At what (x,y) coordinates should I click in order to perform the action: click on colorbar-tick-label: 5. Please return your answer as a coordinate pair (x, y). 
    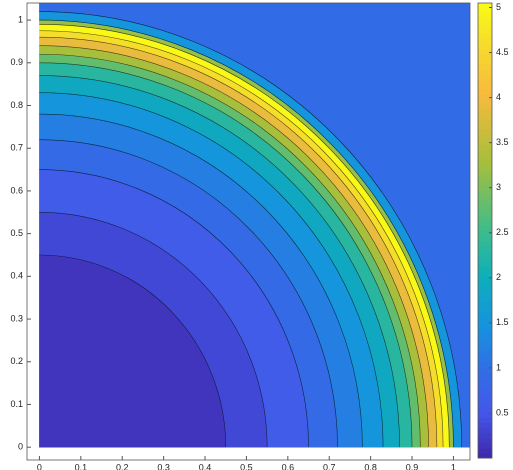
    Looking at the image, I should click on (498, 7).